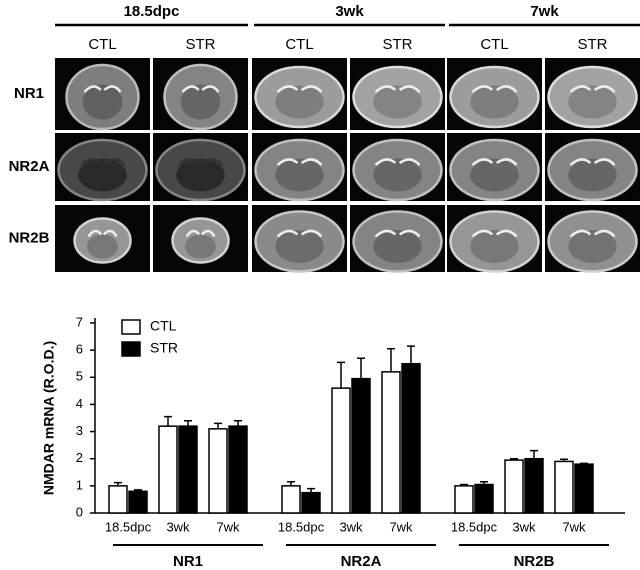  I want to click on age-header: 18.5dpc, so click(152, 11).